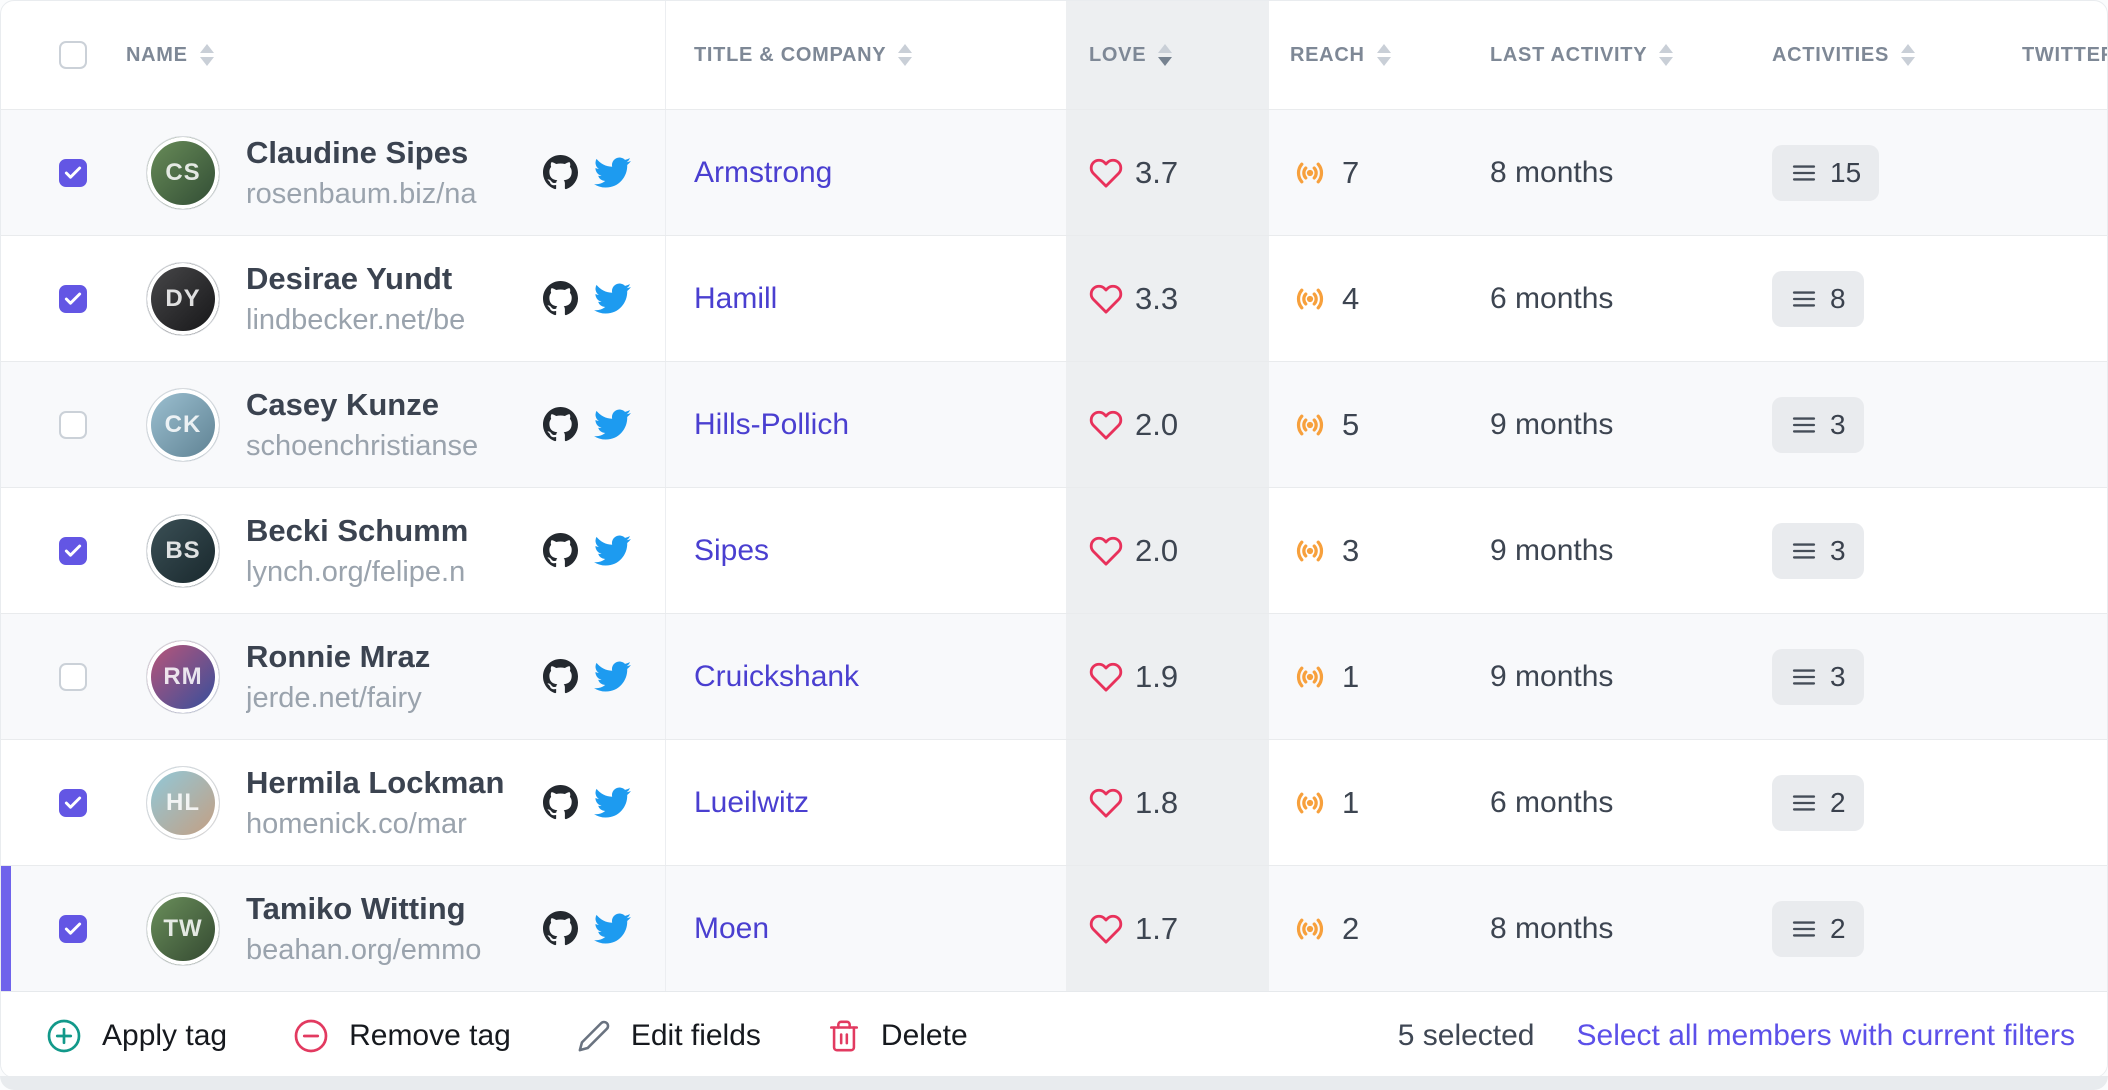 Image resolution: width=2108 pixels, height=1090 pixels. Describe the element at coordinates (1818, 298) in the screenshot. I see `activities-chip: 8` at that location.